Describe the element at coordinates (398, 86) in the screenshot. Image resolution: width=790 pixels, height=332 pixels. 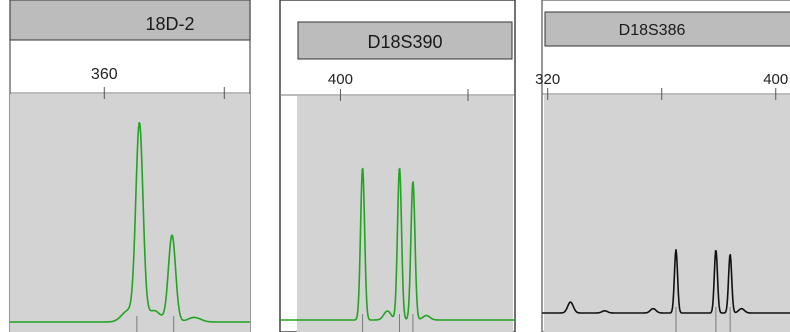
I see `tick-group: 400` at that location.